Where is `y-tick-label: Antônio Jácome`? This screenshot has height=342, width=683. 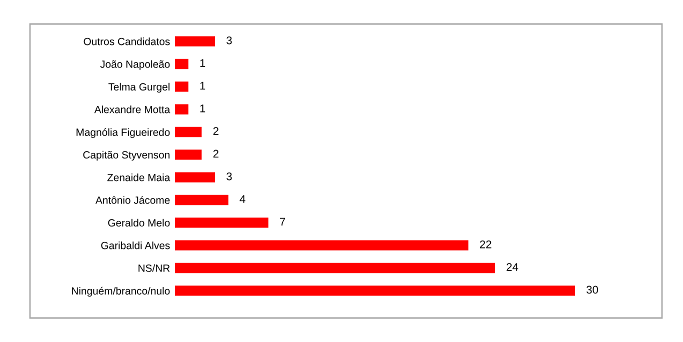 y-tick-label: Antônio Jácome is located at coordinates (132, 200).